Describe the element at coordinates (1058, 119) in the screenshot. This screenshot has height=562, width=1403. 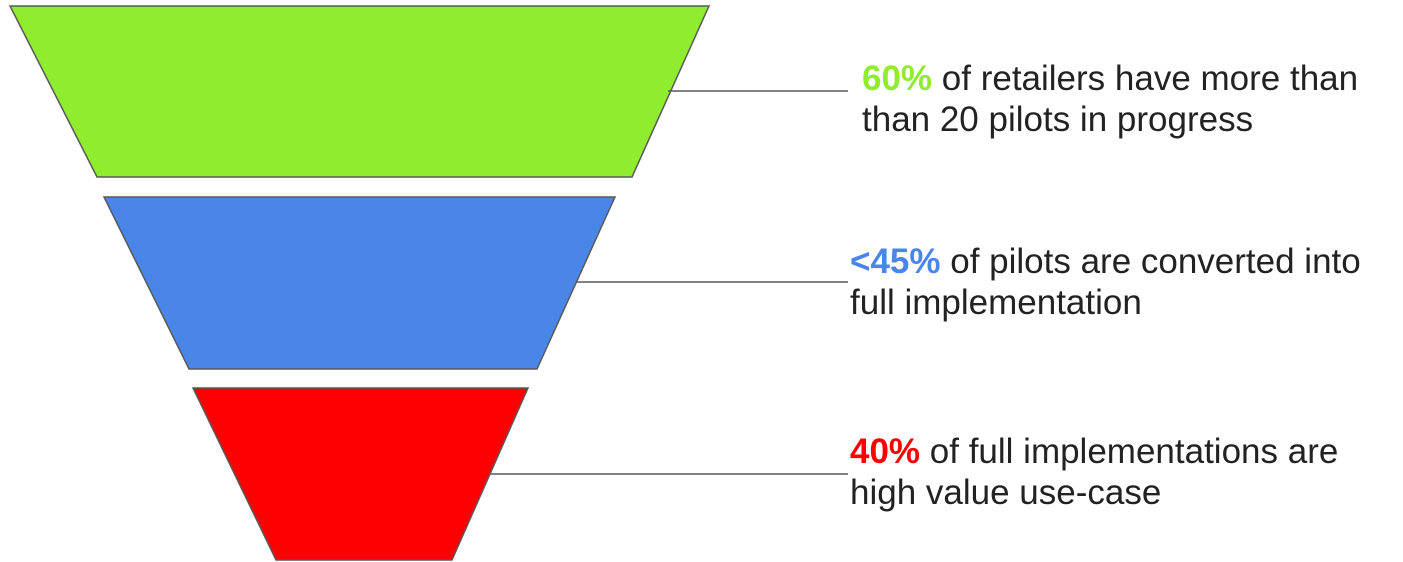
I see `callout-1-line-2: than 20 pilots in progress` at that location.